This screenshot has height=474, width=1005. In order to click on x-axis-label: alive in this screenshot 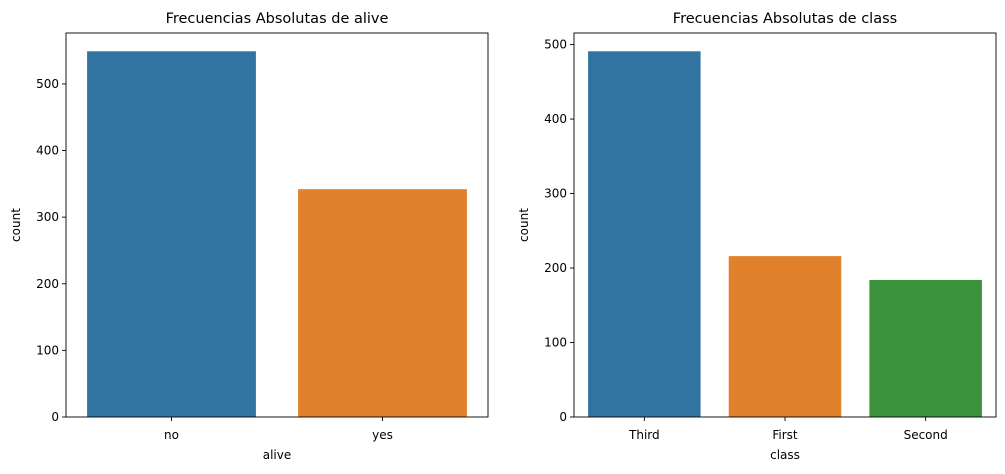, I will do `click(277, 455)`.